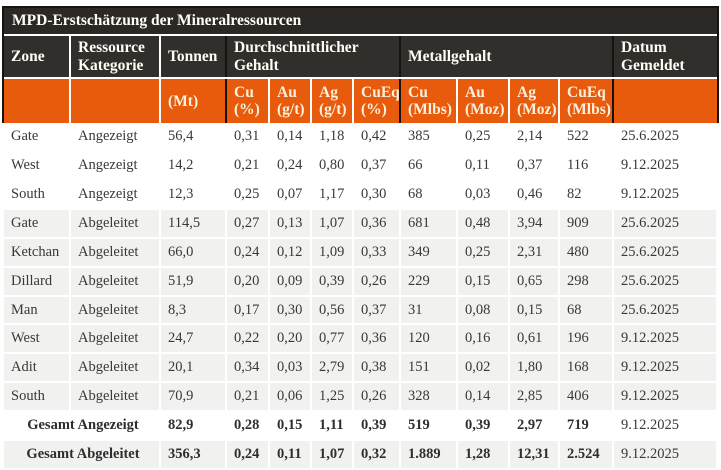 The width and height of the screenshot is (721, 470). Describe the element at coordinates (248, 368) in the screenshot. I see `cu-grade-cell: 0,34` at that location.